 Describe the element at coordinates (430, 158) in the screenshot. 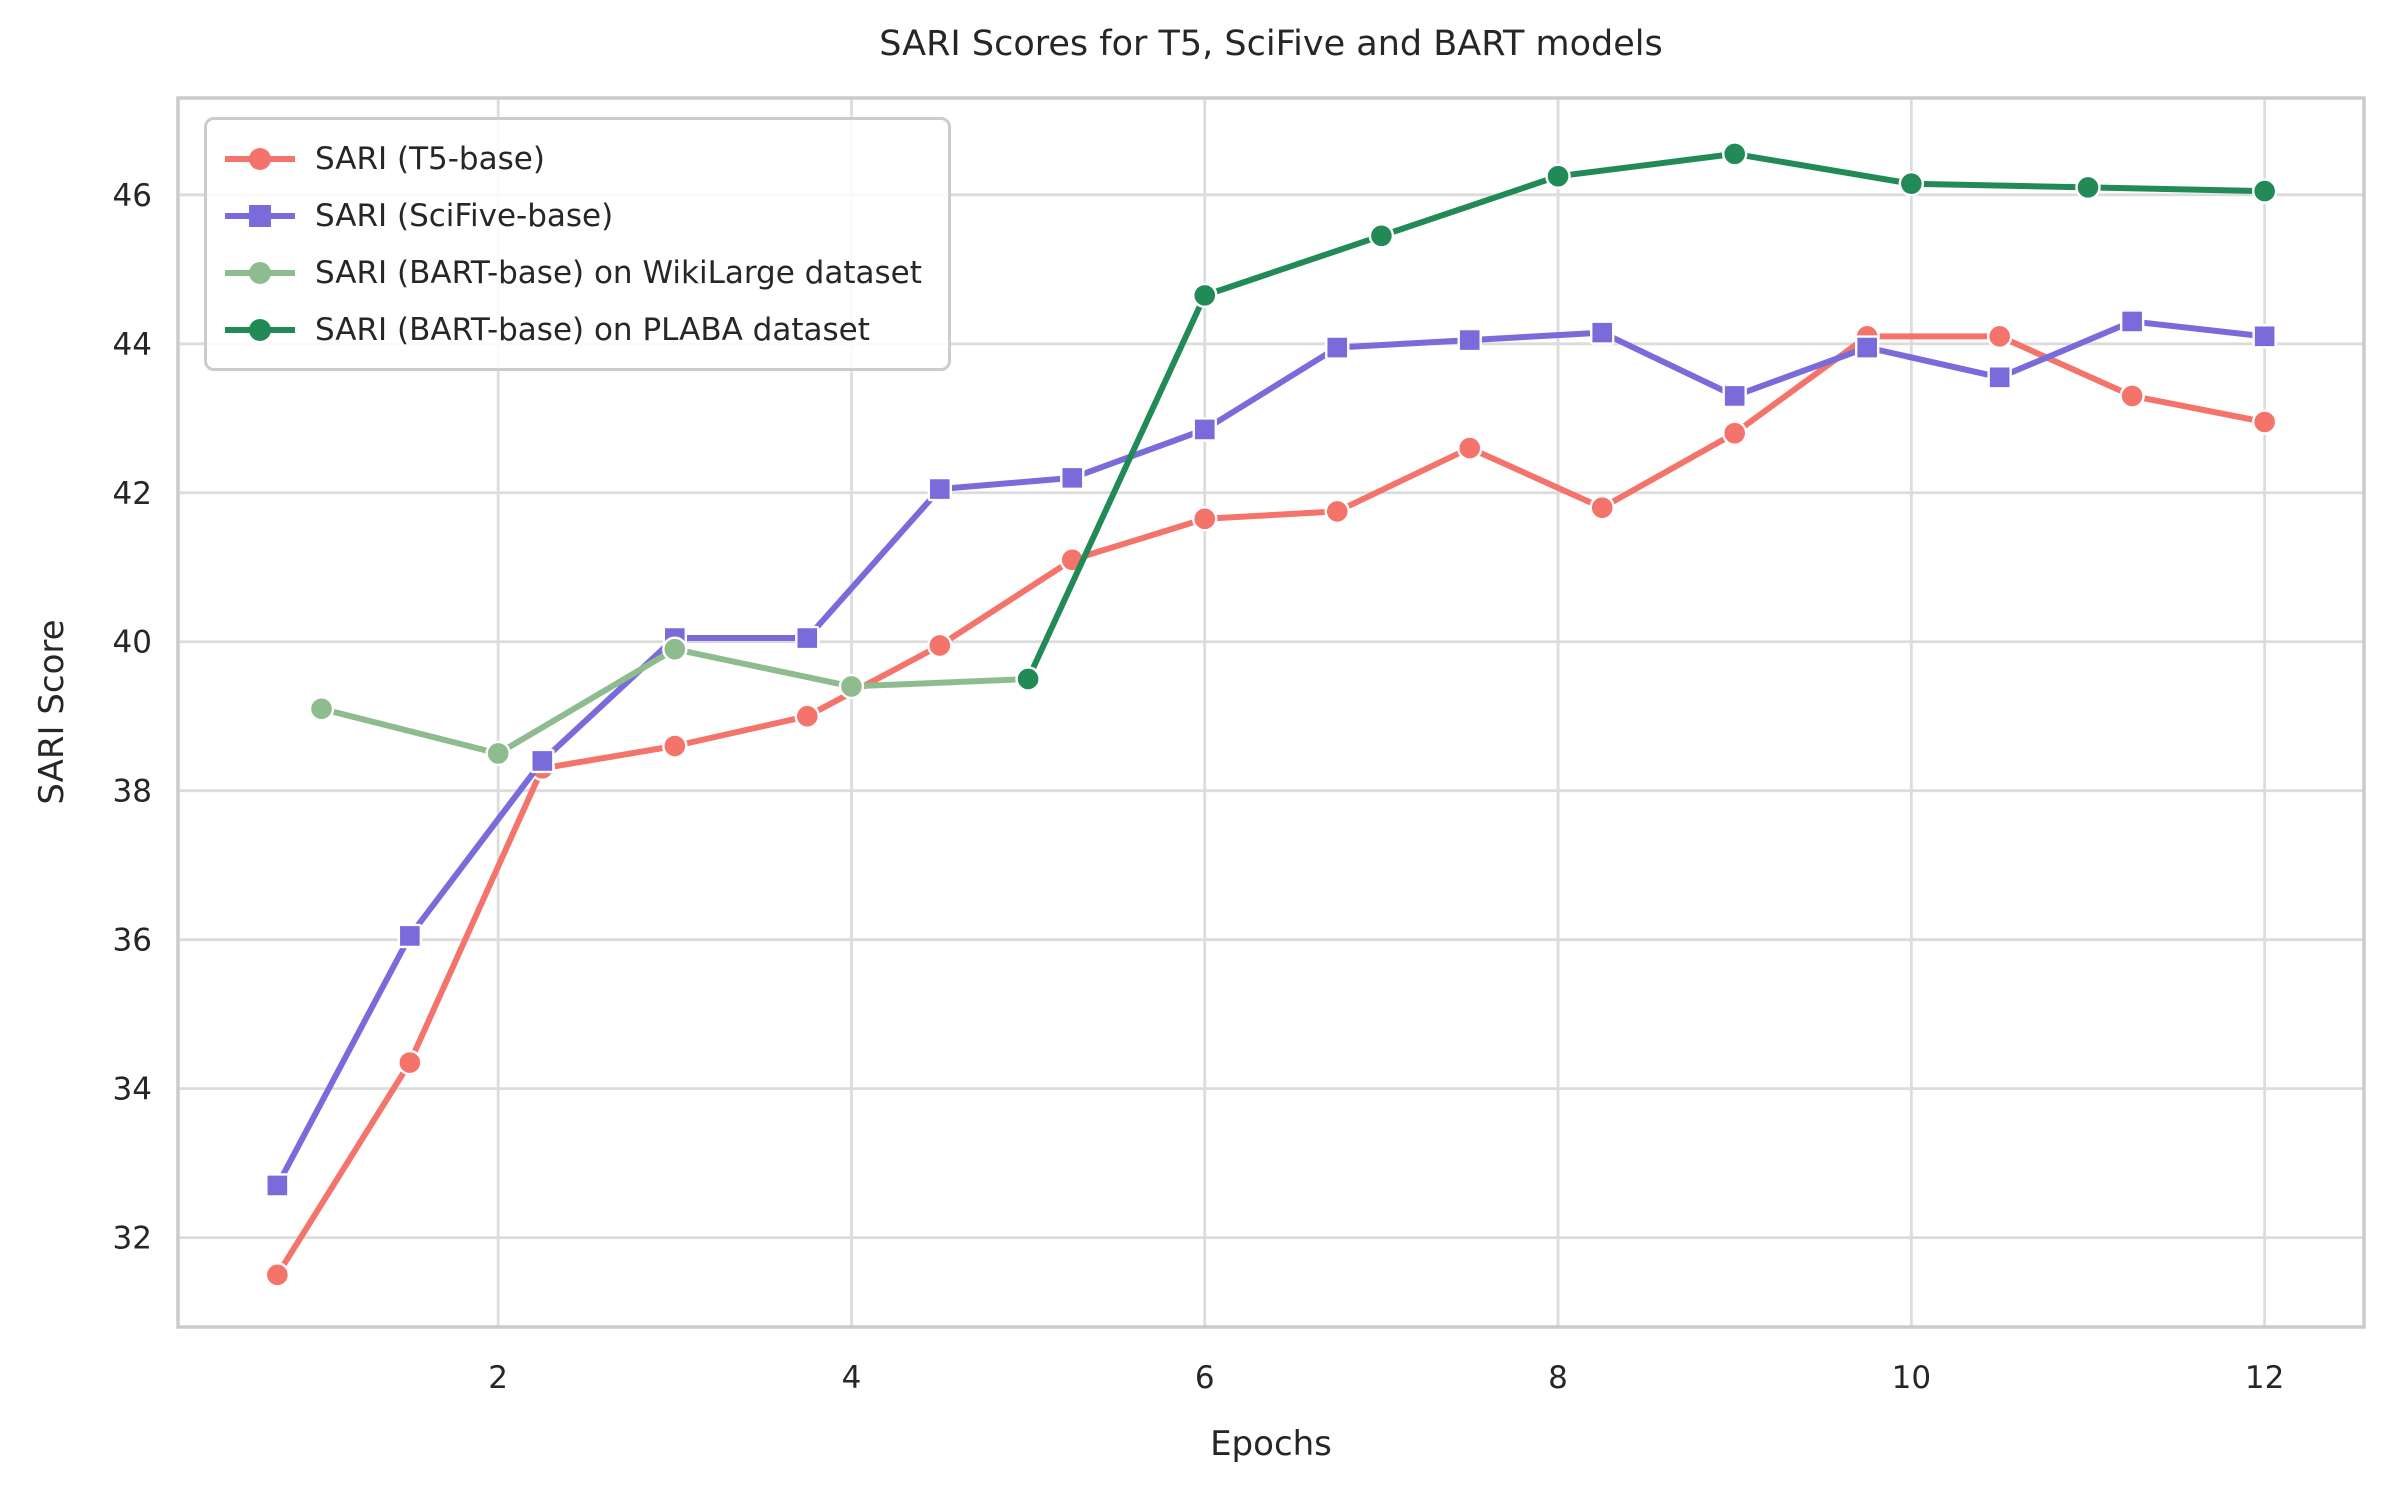

I see `legend-label: SARI (T5-base)` at that location.